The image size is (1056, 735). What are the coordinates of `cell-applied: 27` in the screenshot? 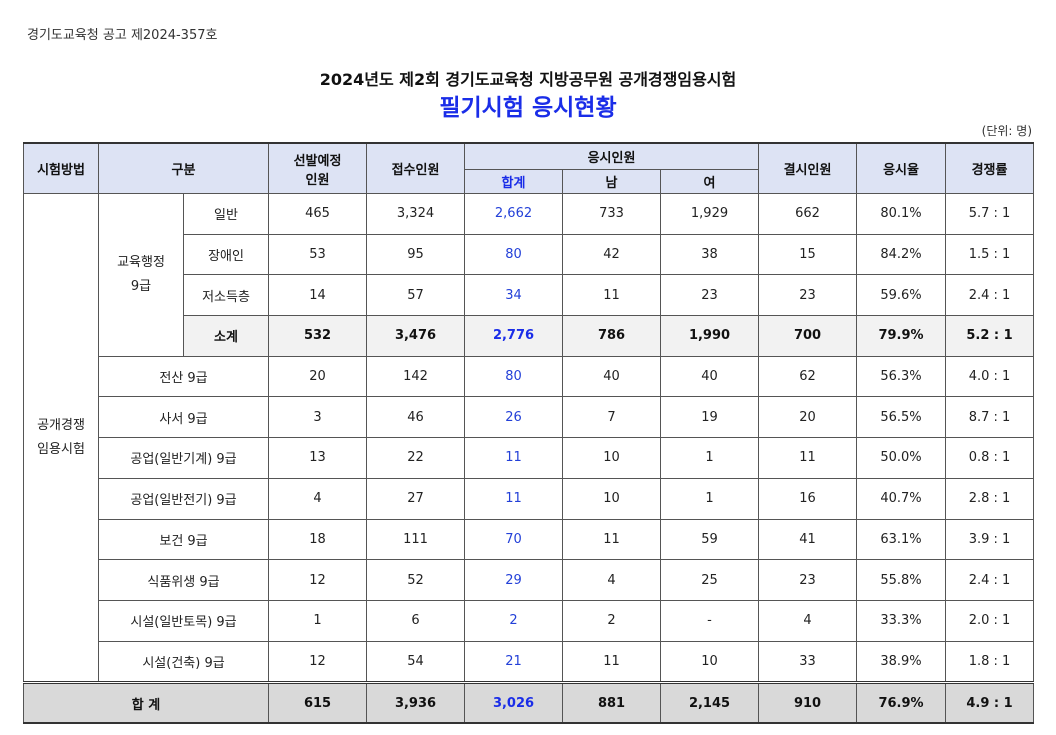 It's located at (416, 498).